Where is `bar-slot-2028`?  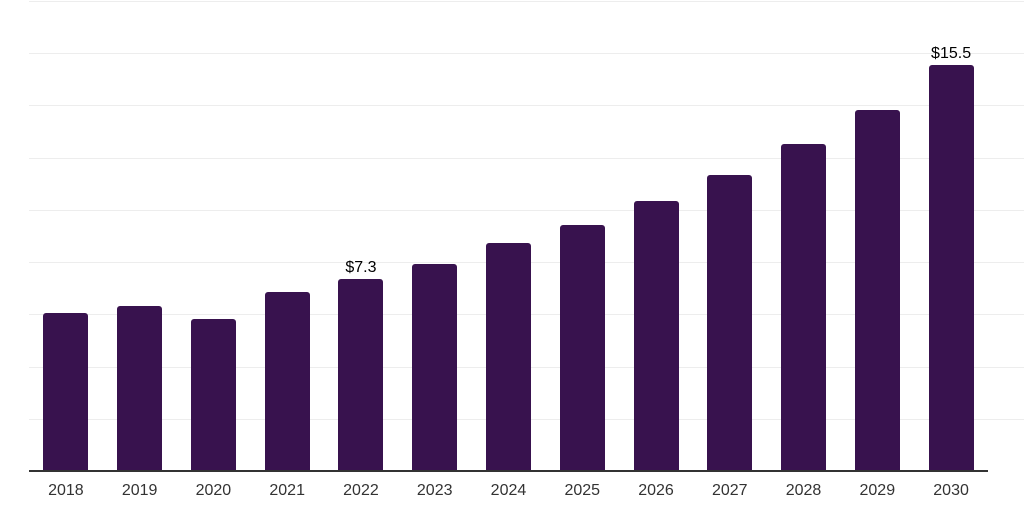
bar-slot-2028 is located at coordinates (804, 235).